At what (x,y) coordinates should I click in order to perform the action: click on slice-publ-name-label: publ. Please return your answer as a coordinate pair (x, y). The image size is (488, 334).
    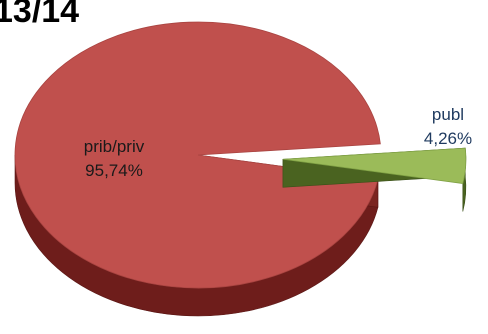
    Looking at the image, I should click on (448, 114).